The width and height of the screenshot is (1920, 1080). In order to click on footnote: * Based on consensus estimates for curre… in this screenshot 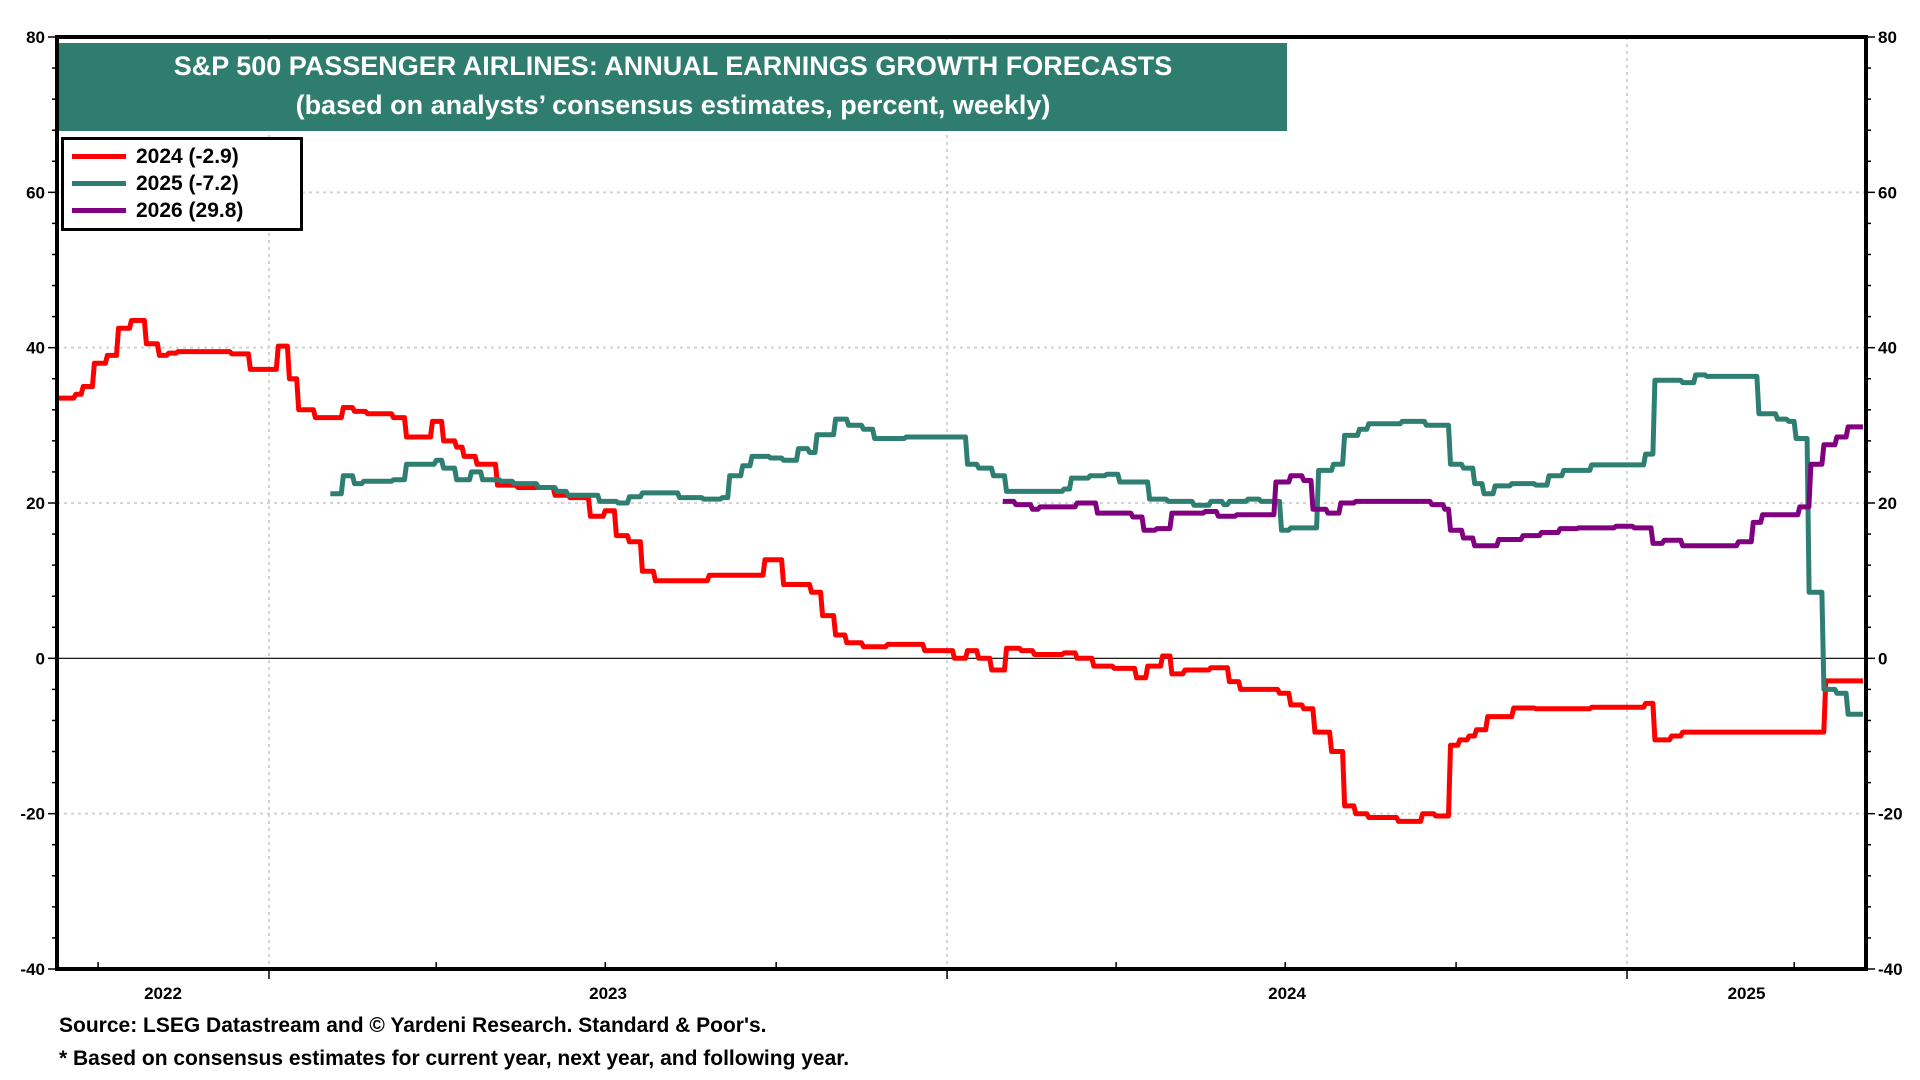, I will do `click(454, 1058)`.